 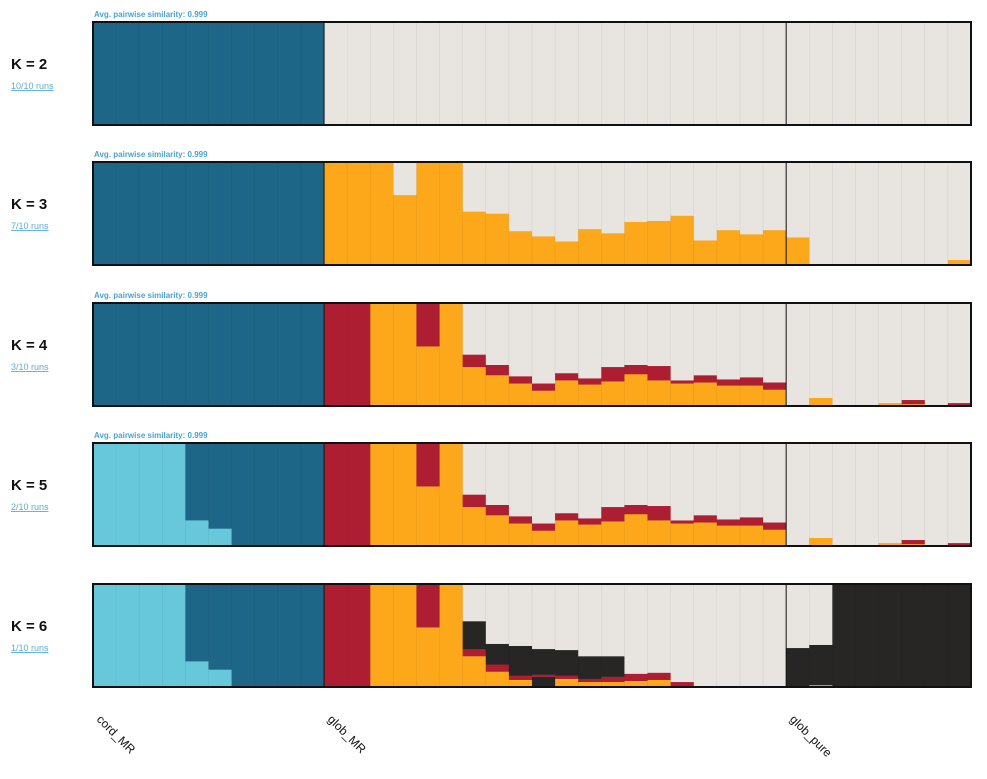 I want to click on k-label: K = 3, so click(x=29, y=204).